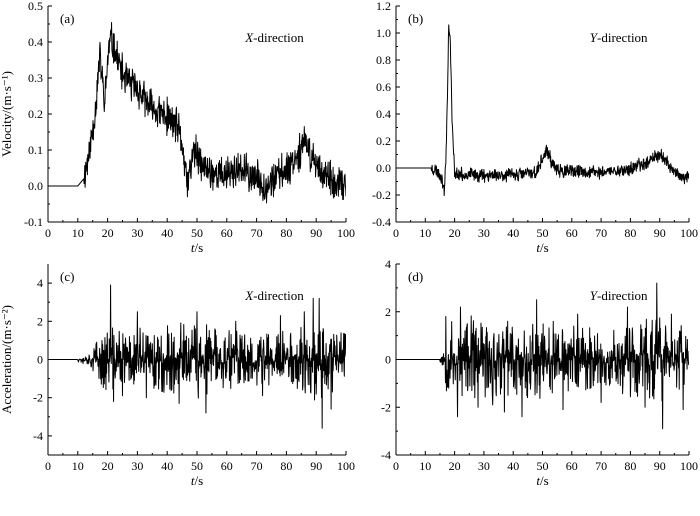 This screenshot has width=700, height=516. What do you see at coordinates (33, 222) in the screenshot?
I see `y-tick-label: -0.1` at bounding box center [33, 222].